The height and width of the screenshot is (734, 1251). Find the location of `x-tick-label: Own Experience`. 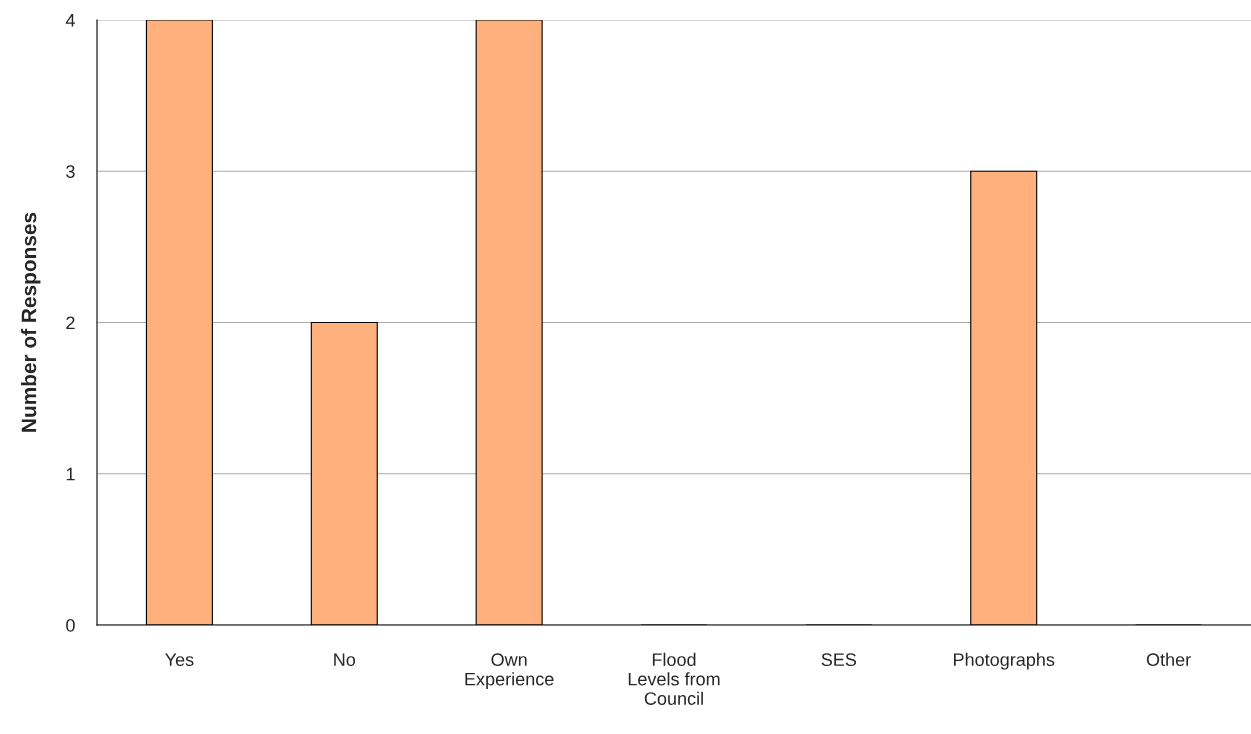

x-tick-label: Own Experience is located at coordinates (509, 671).